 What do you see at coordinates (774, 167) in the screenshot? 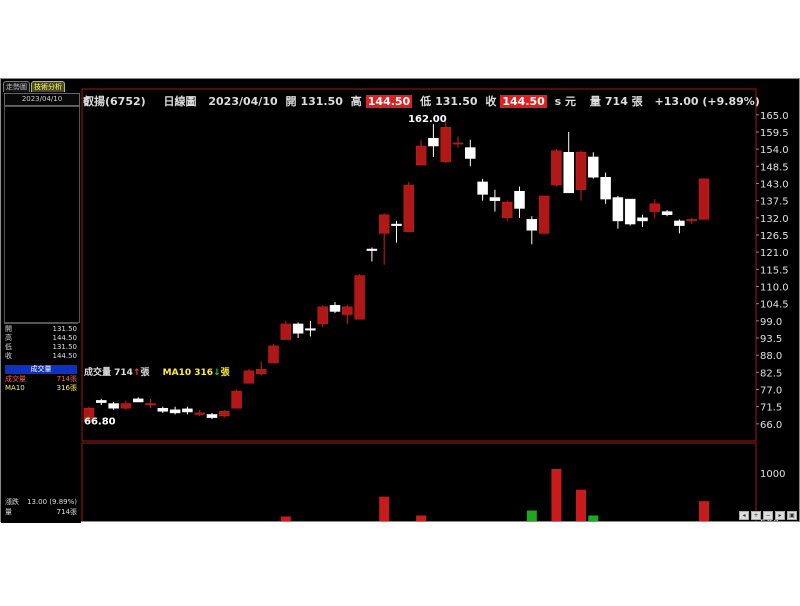
I see `price-tick-label: 148.5` at bounding box center [774, 167].